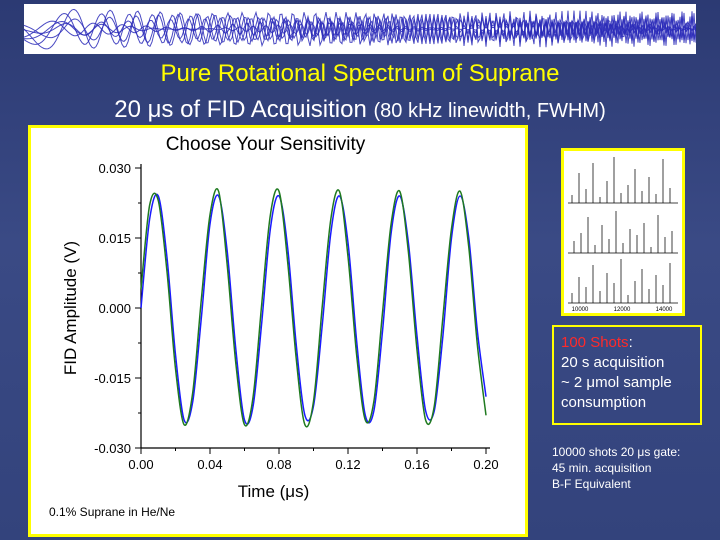 This screenshot has height=540, width=720. What do you see at coordinates (209, 464) in the screenshot?
I see `x-tick-label: 0.04` at bounding box center [209, 464].